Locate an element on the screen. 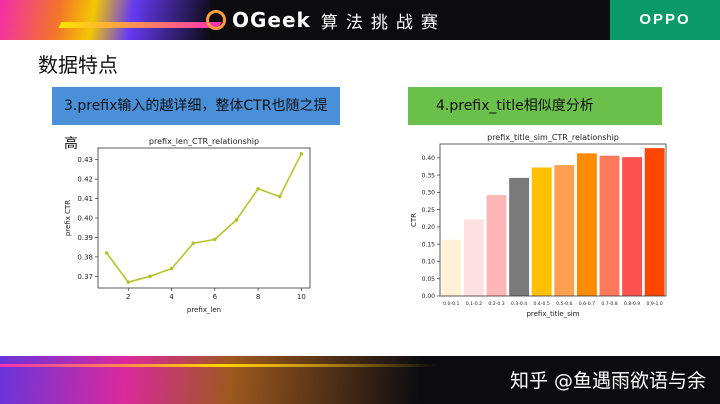 This screenshot has height=404, width=720. x-tick-label: 0.6-0.7 is located at coordinates (587, 304).